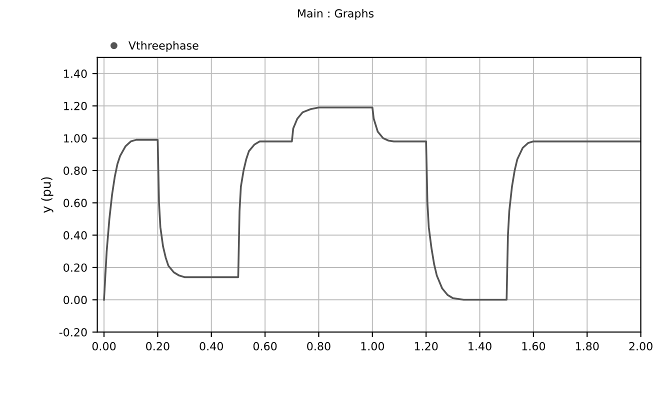  What do you see at coordinates (75, 74) in the screenshot?
I see `y-tick-label: 1.40` at bounding box center [75, 74].